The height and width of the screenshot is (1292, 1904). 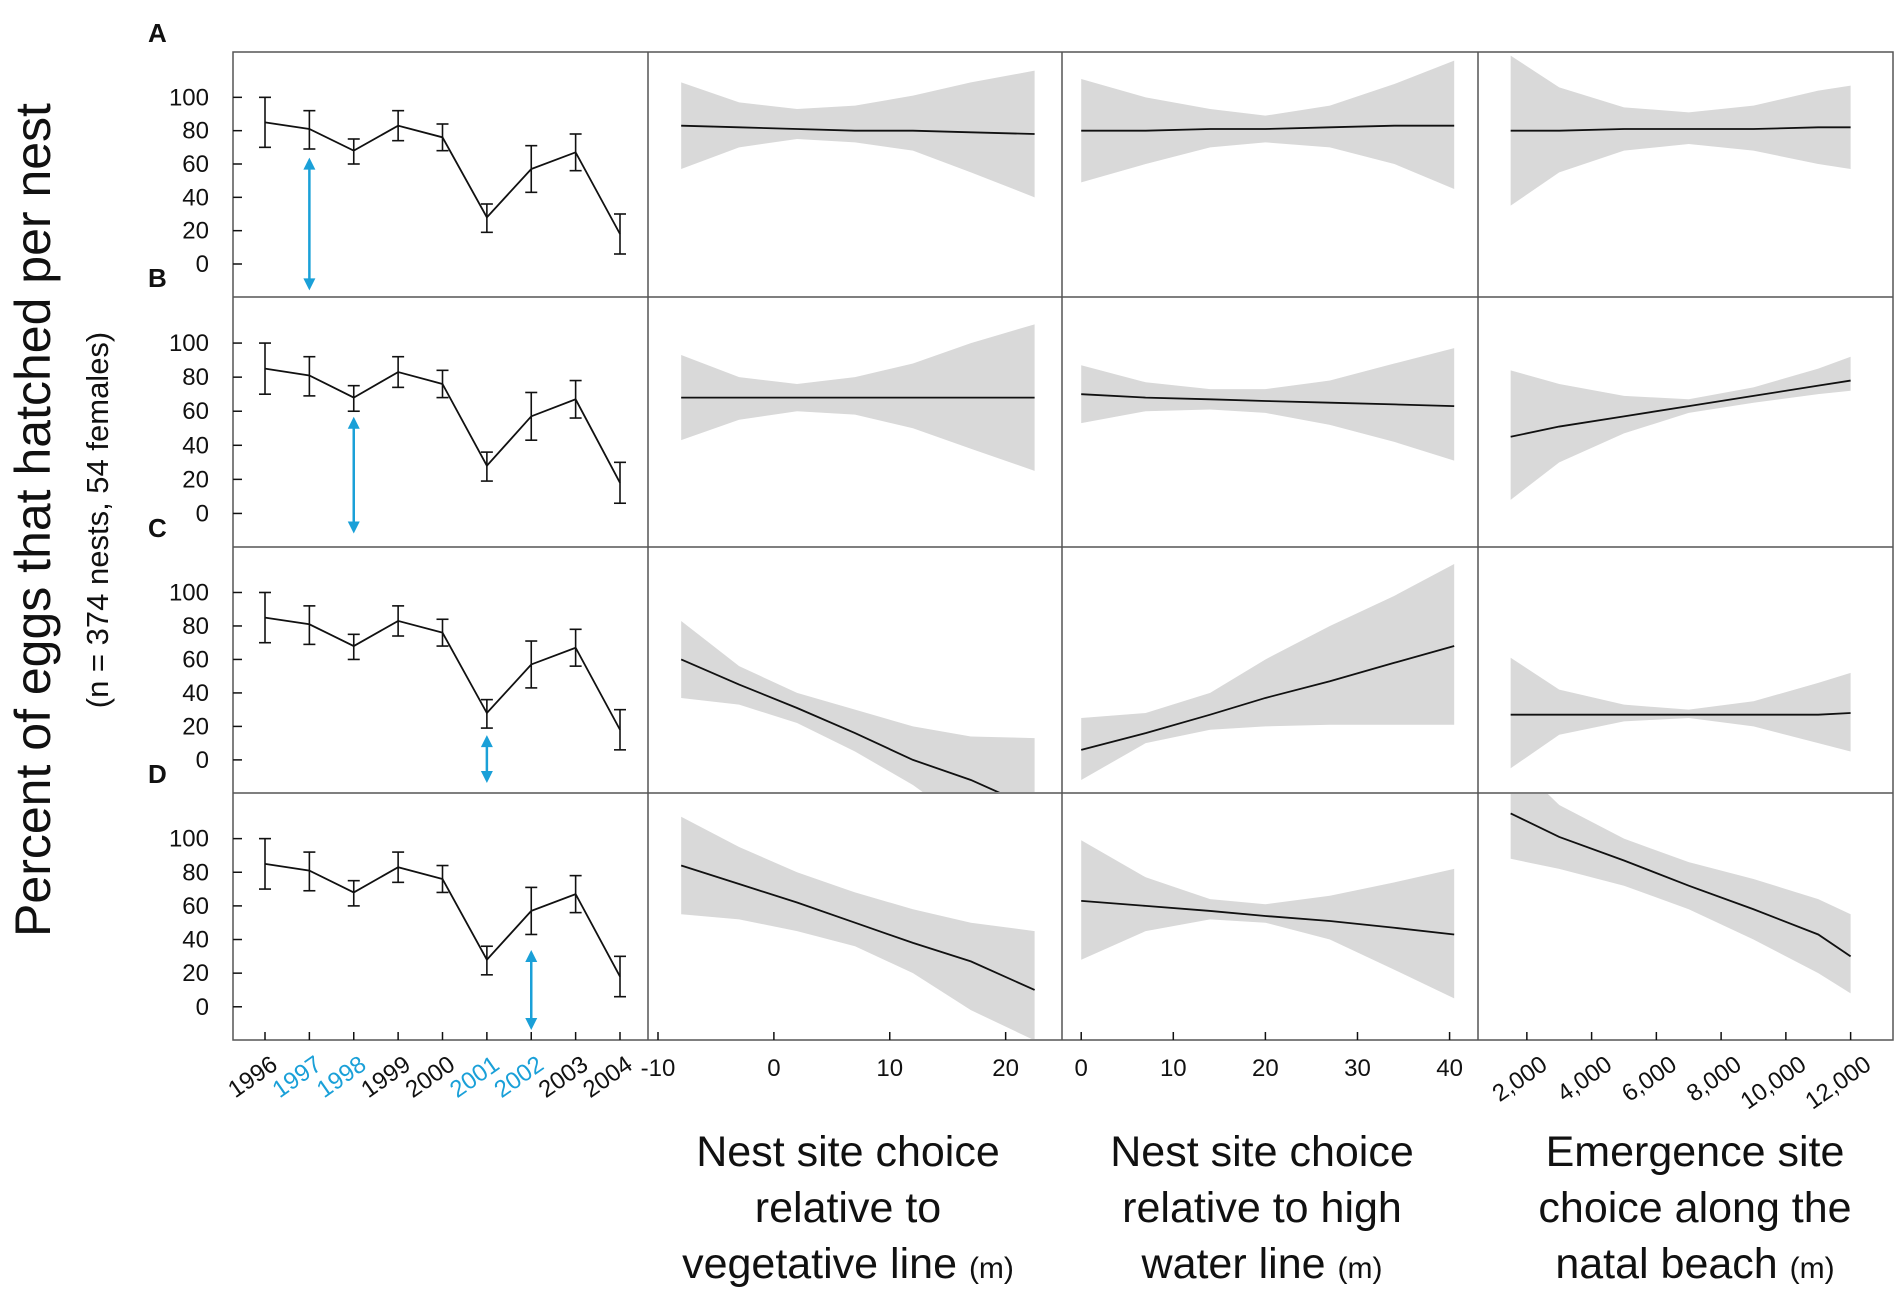 What do you see at coordinates (1695, 1152) in the screenshot?
I see `x-title-line: Emergence site` at bounding box center [1695, 1152].